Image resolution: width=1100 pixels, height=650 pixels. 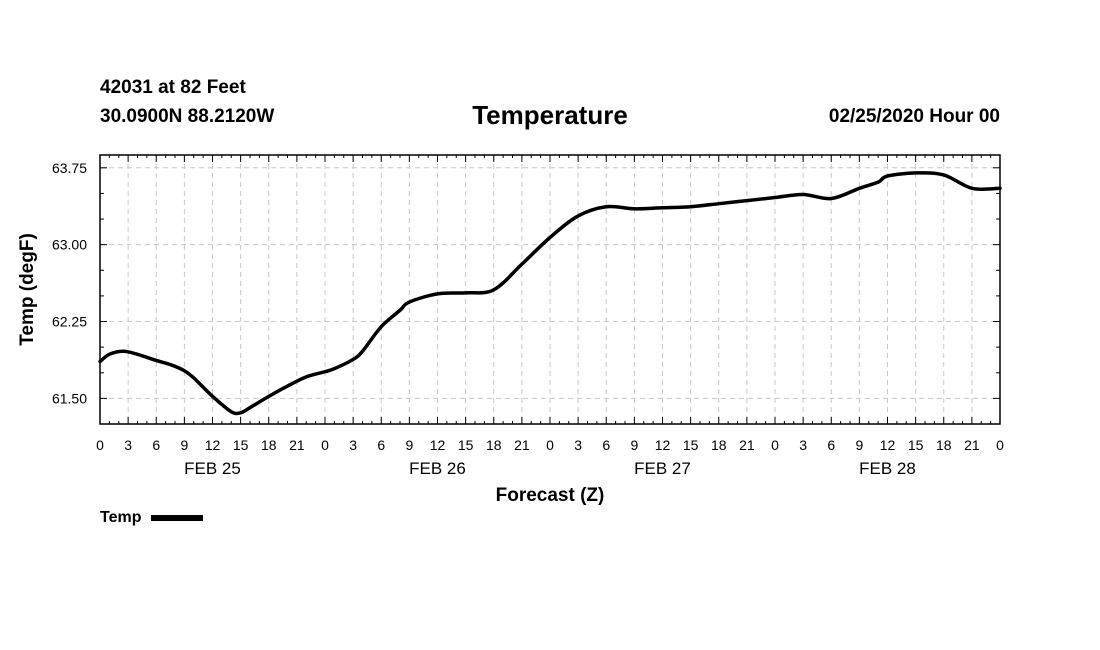 What do you see at coordinates (550, 495) in the screenshot?
I see `x-axis-title: Forecast (Z)` at bounding box center [550, 495].